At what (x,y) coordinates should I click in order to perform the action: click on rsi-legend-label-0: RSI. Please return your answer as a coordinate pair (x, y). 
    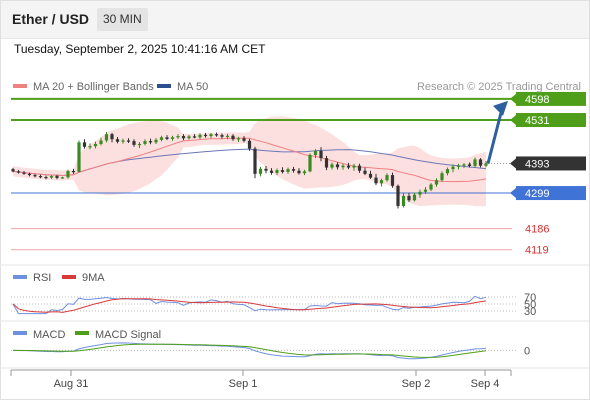
    Looking at the image, I should click on (42, 278).